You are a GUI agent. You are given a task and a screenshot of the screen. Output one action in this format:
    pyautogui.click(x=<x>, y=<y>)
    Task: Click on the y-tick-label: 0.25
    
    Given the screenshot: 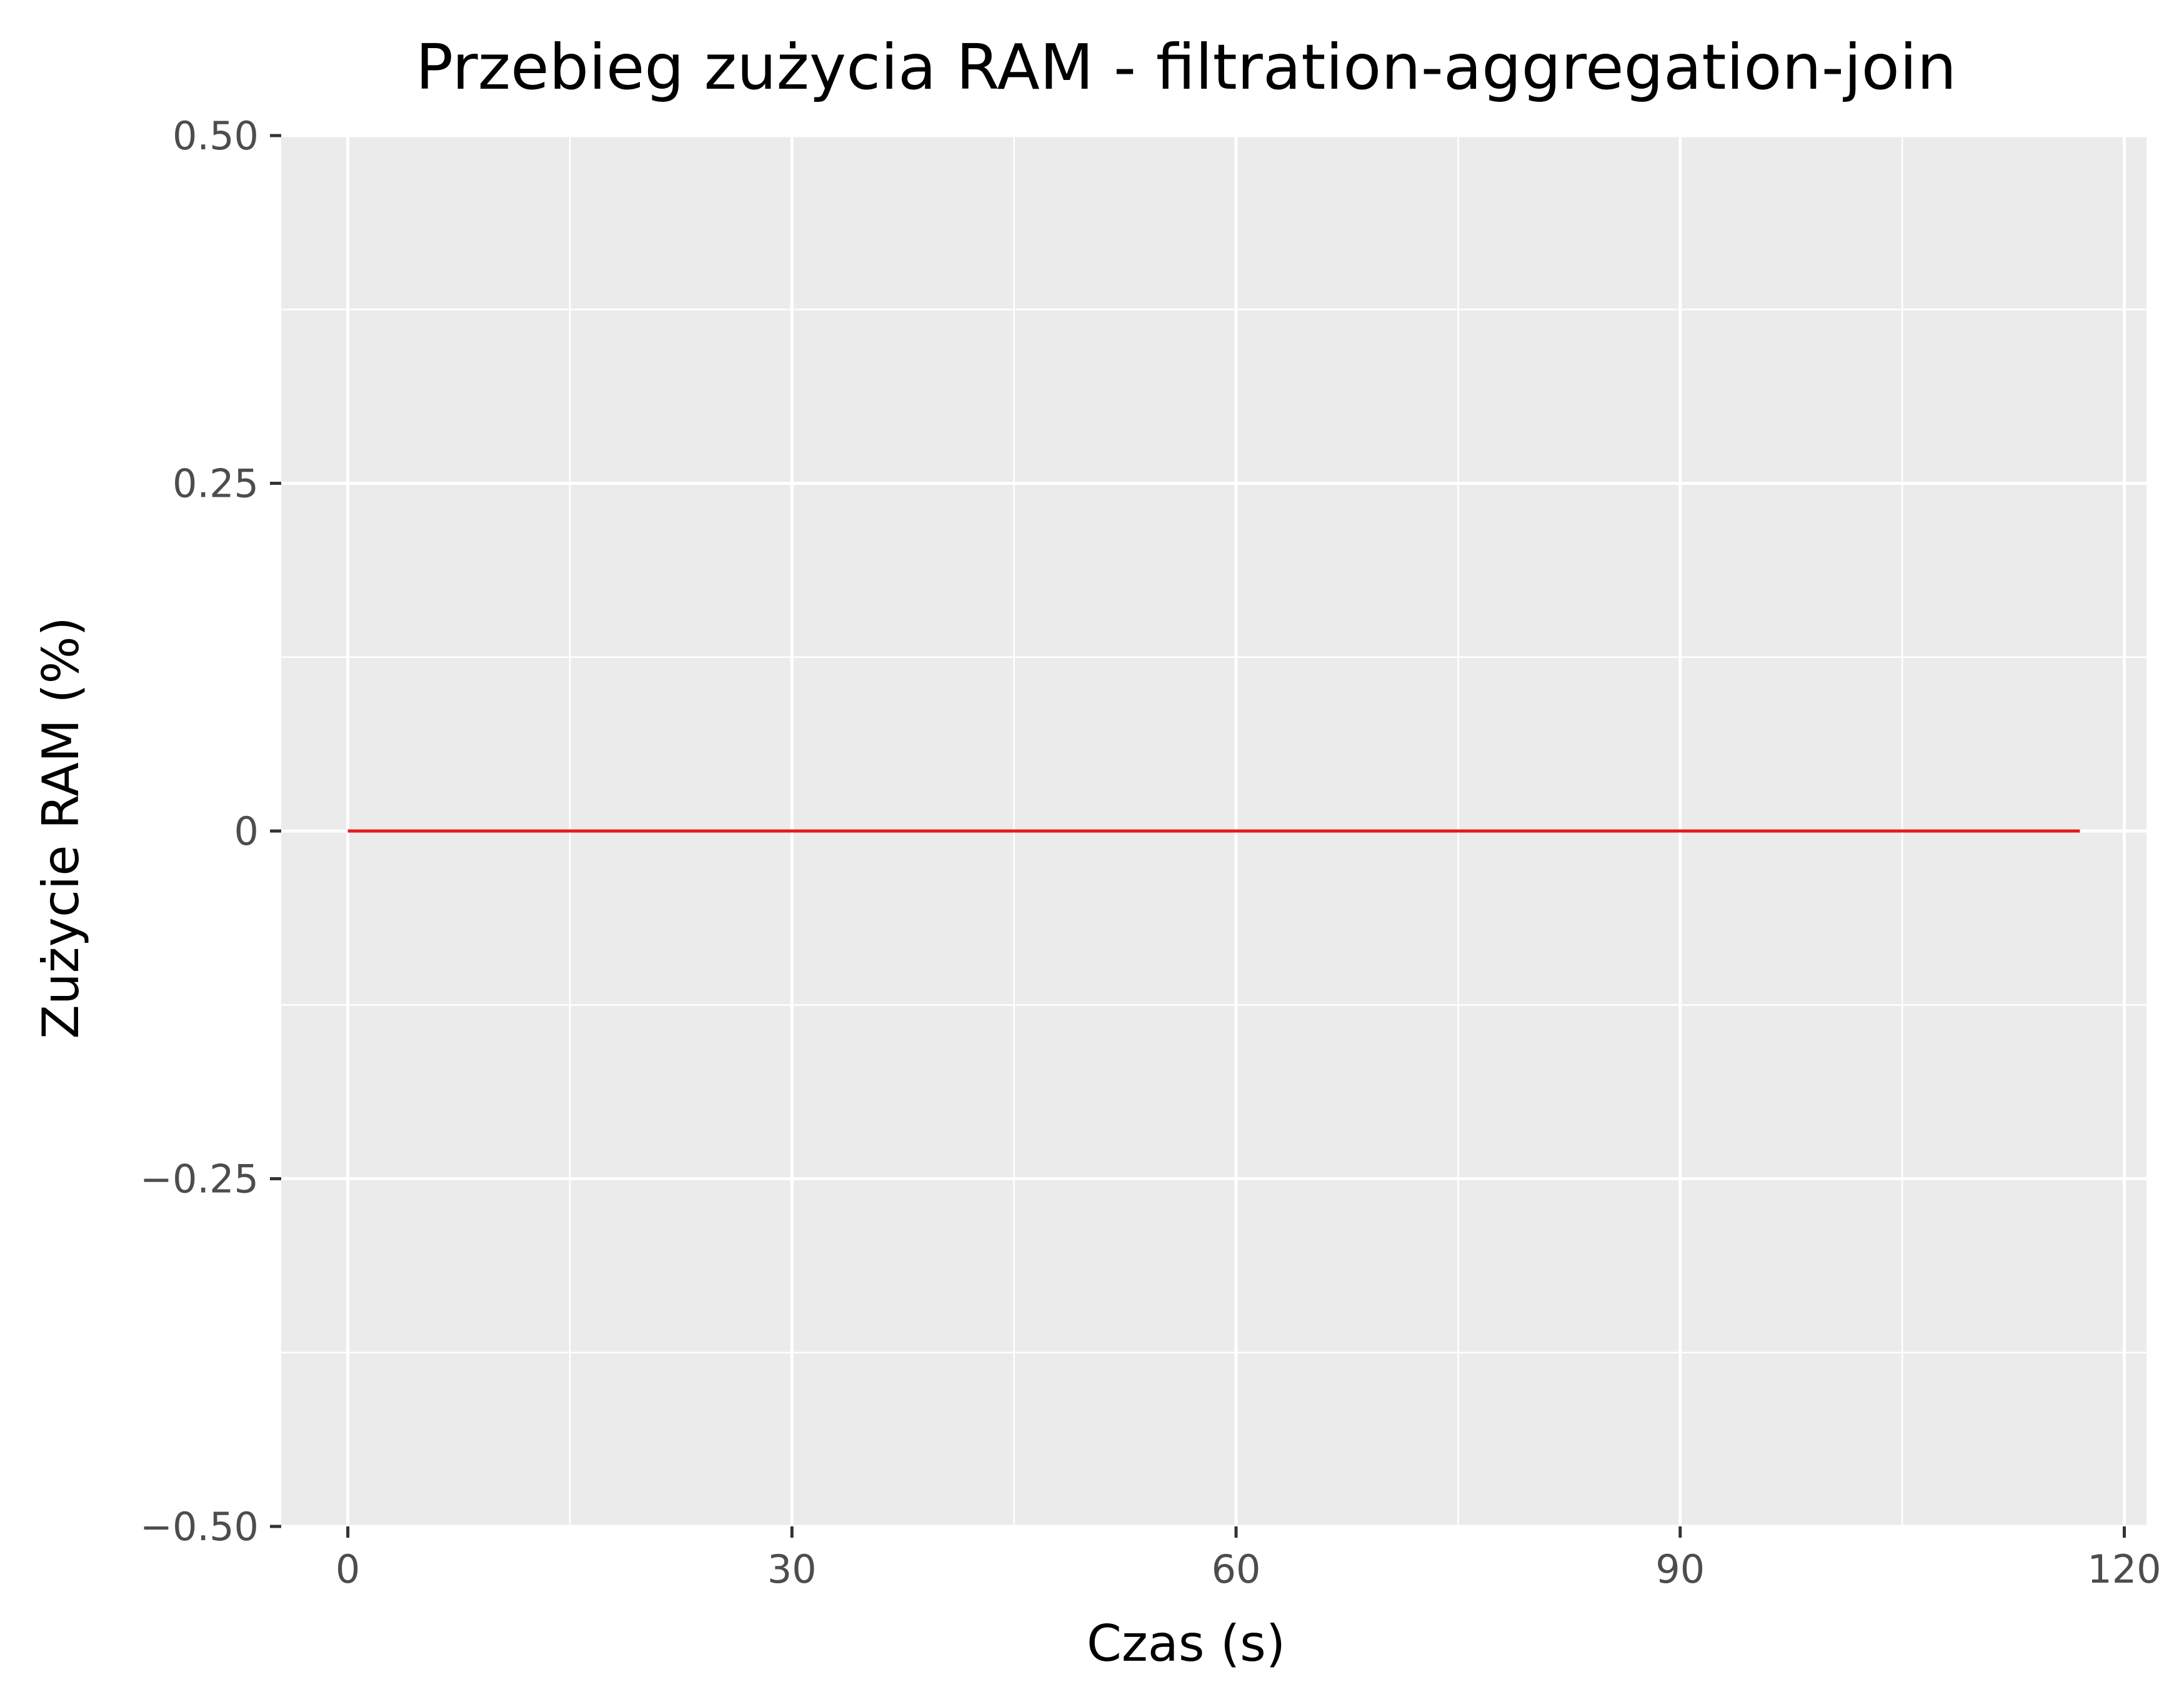 What is the action you would take?
    pyautogui.click(x=215, y=484)
    